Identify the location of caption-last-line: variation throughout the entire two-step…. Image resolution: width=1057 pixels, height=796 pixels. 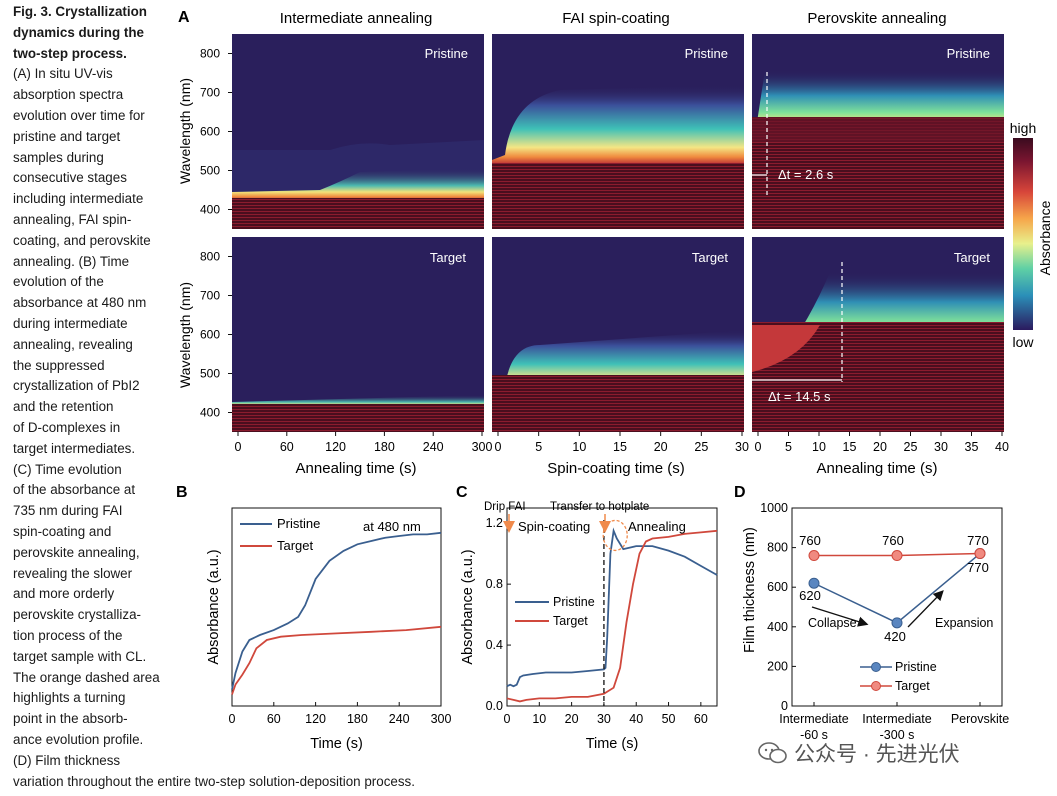
(214, 781).